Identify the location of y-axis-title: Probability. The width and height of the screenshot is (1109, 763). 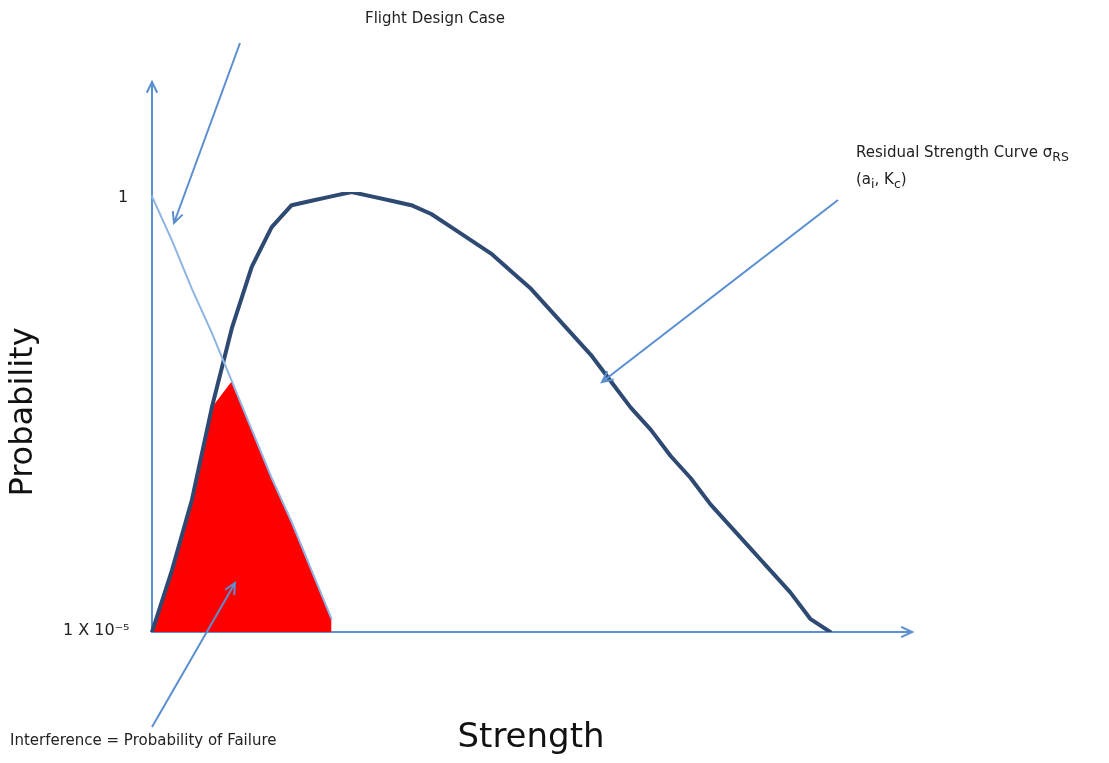
(20, 412).